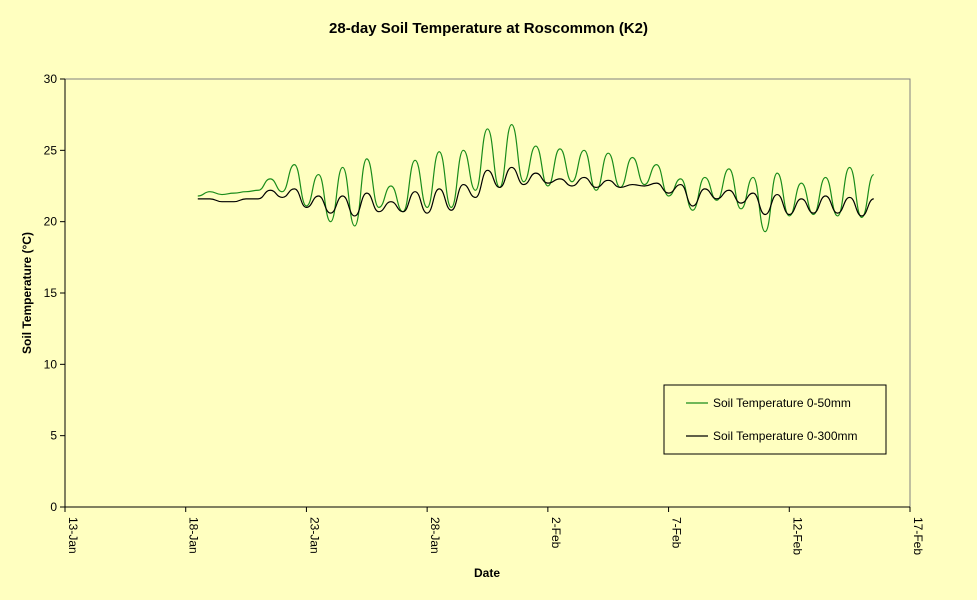  What do you see at coordinates (918, 536) in the screenshot?
I see `x-tick-label: 17-Feb` at bounding box center [918, 536].